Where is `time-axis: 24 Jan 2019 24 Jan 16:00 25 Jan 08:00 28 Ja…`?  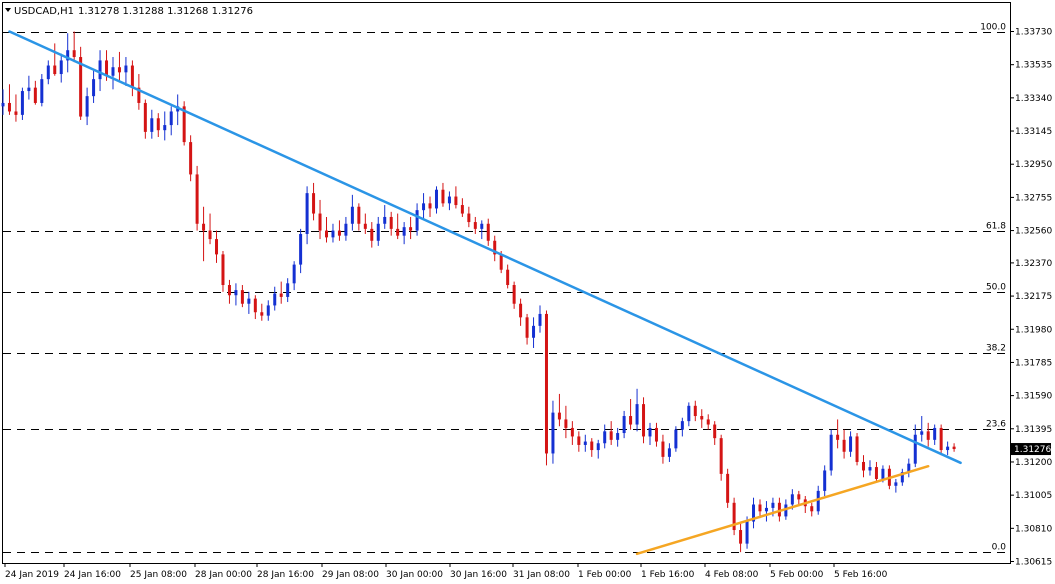
time-axis: 24 Jan 2019 24 Jan 16:00 25 Jan 08:00 28 Ja… is located at coordinates (446, 571).